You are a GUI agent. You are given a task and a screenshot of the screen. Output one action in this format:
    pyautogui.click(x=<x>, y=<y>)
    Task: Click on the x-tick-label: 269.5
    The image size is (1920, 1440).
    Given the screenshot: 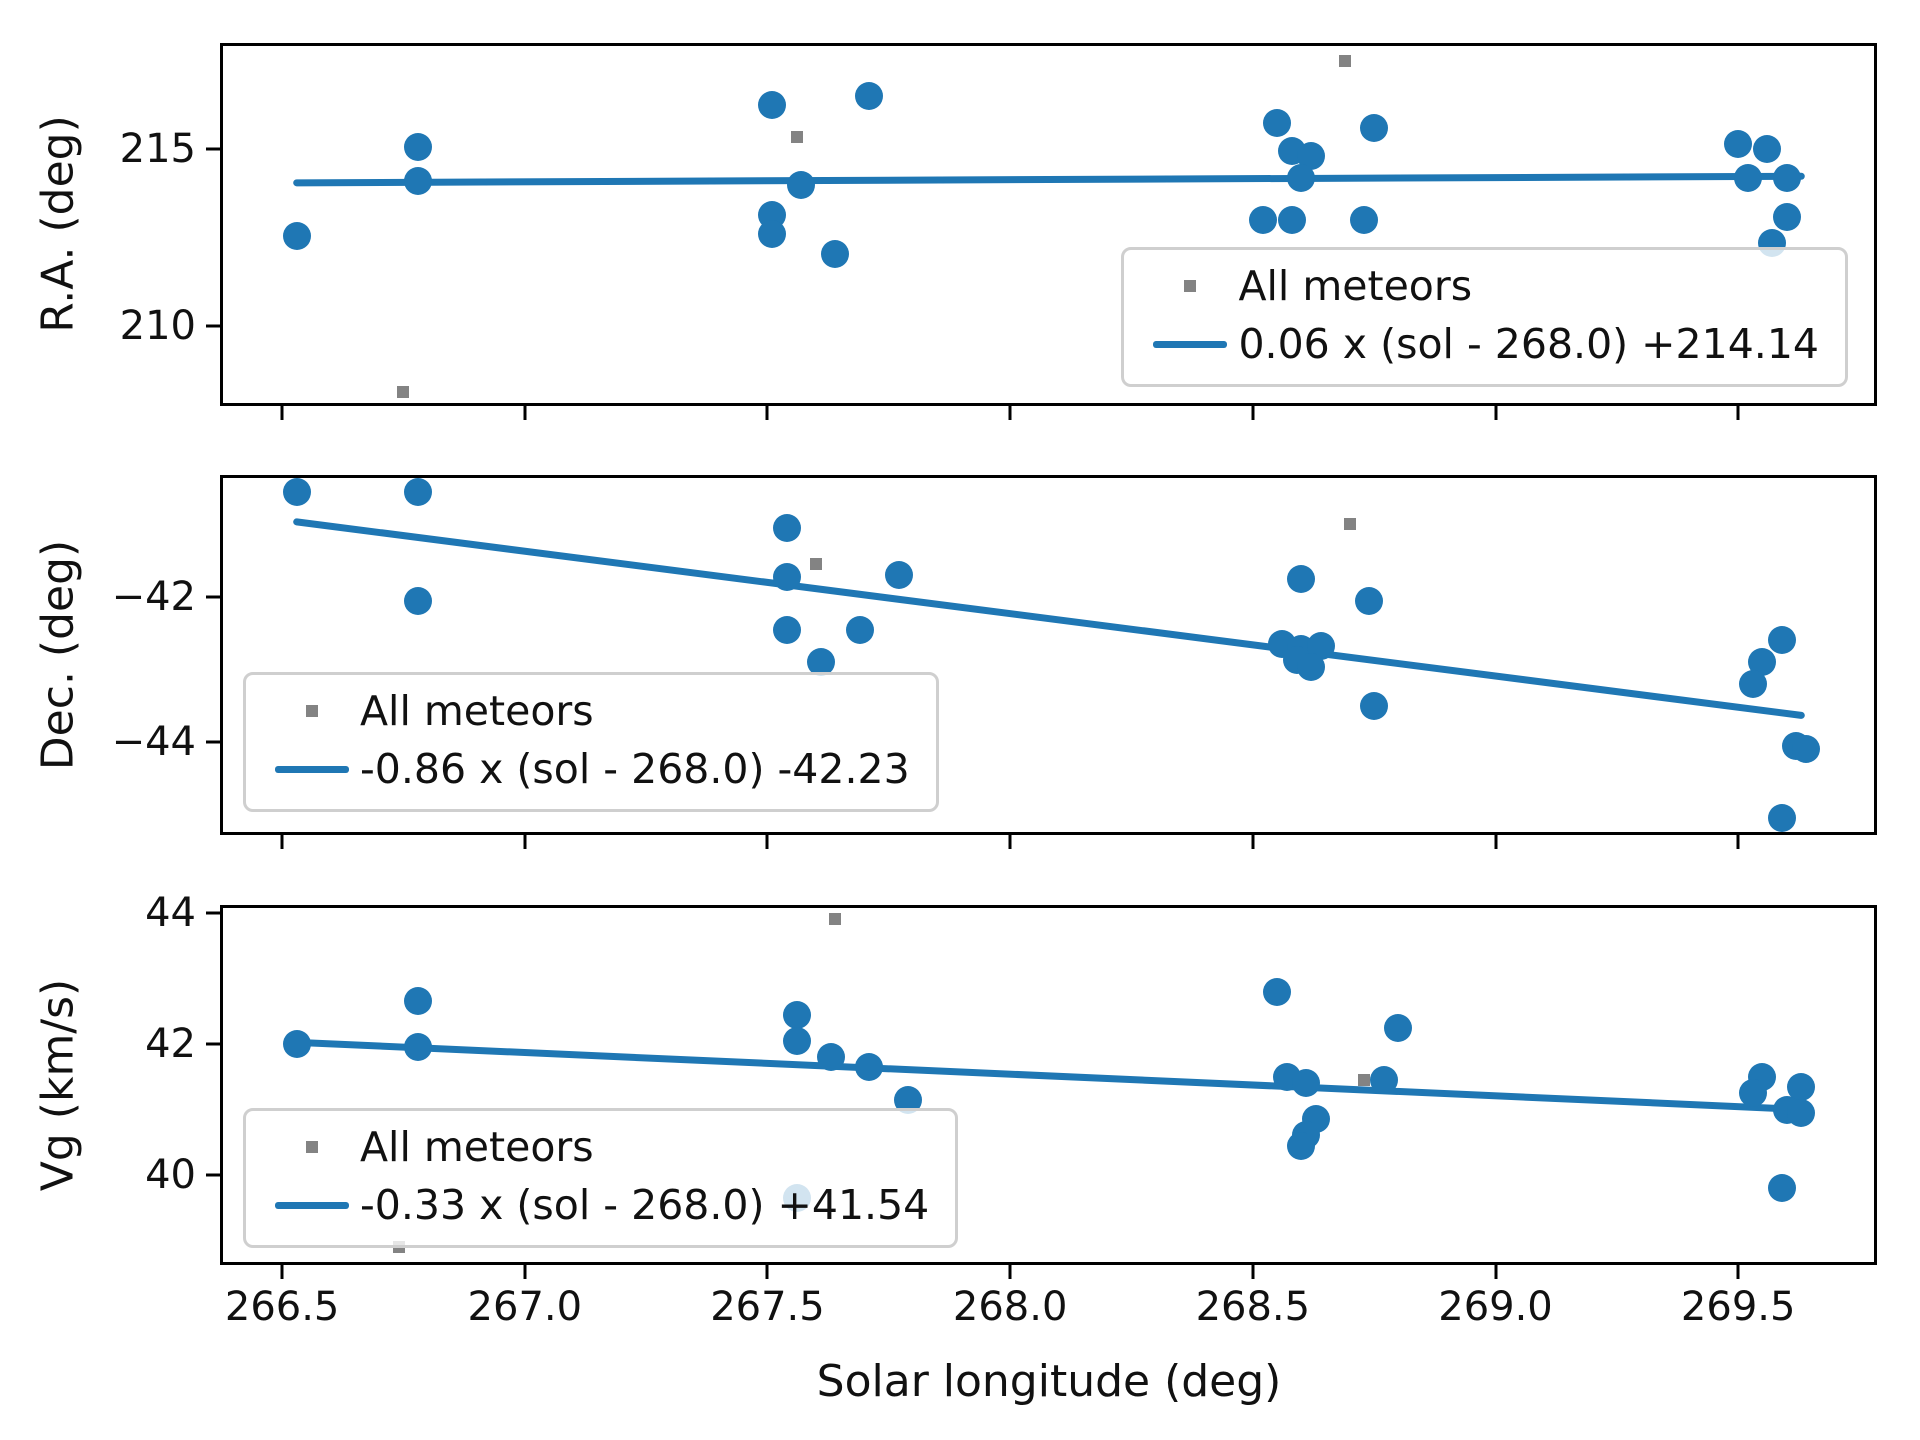 What is the action you would take?
    pyautogui.click(x=1738, y=1307)
    